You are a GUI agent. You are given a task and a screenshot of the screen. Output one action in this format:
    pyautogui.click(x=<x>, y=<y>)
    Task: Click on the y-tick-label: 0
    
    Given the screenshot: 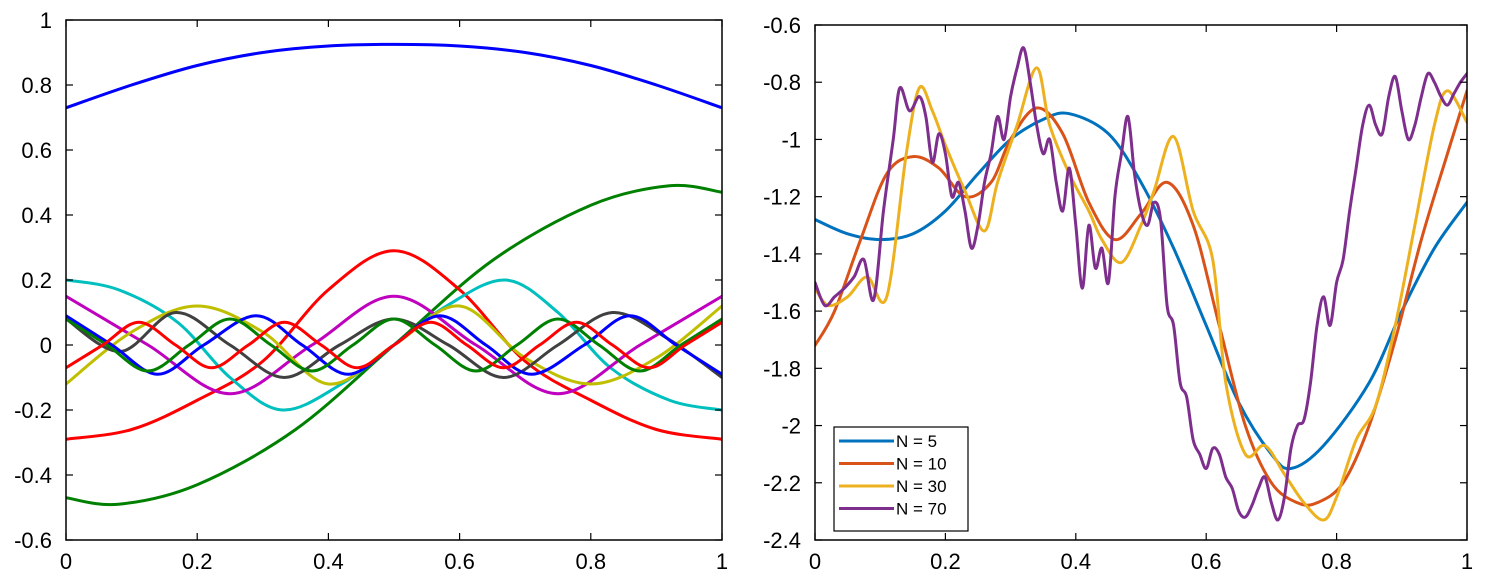 What is the action you would take?
    pyautogui.click(x=46, y=345)
    